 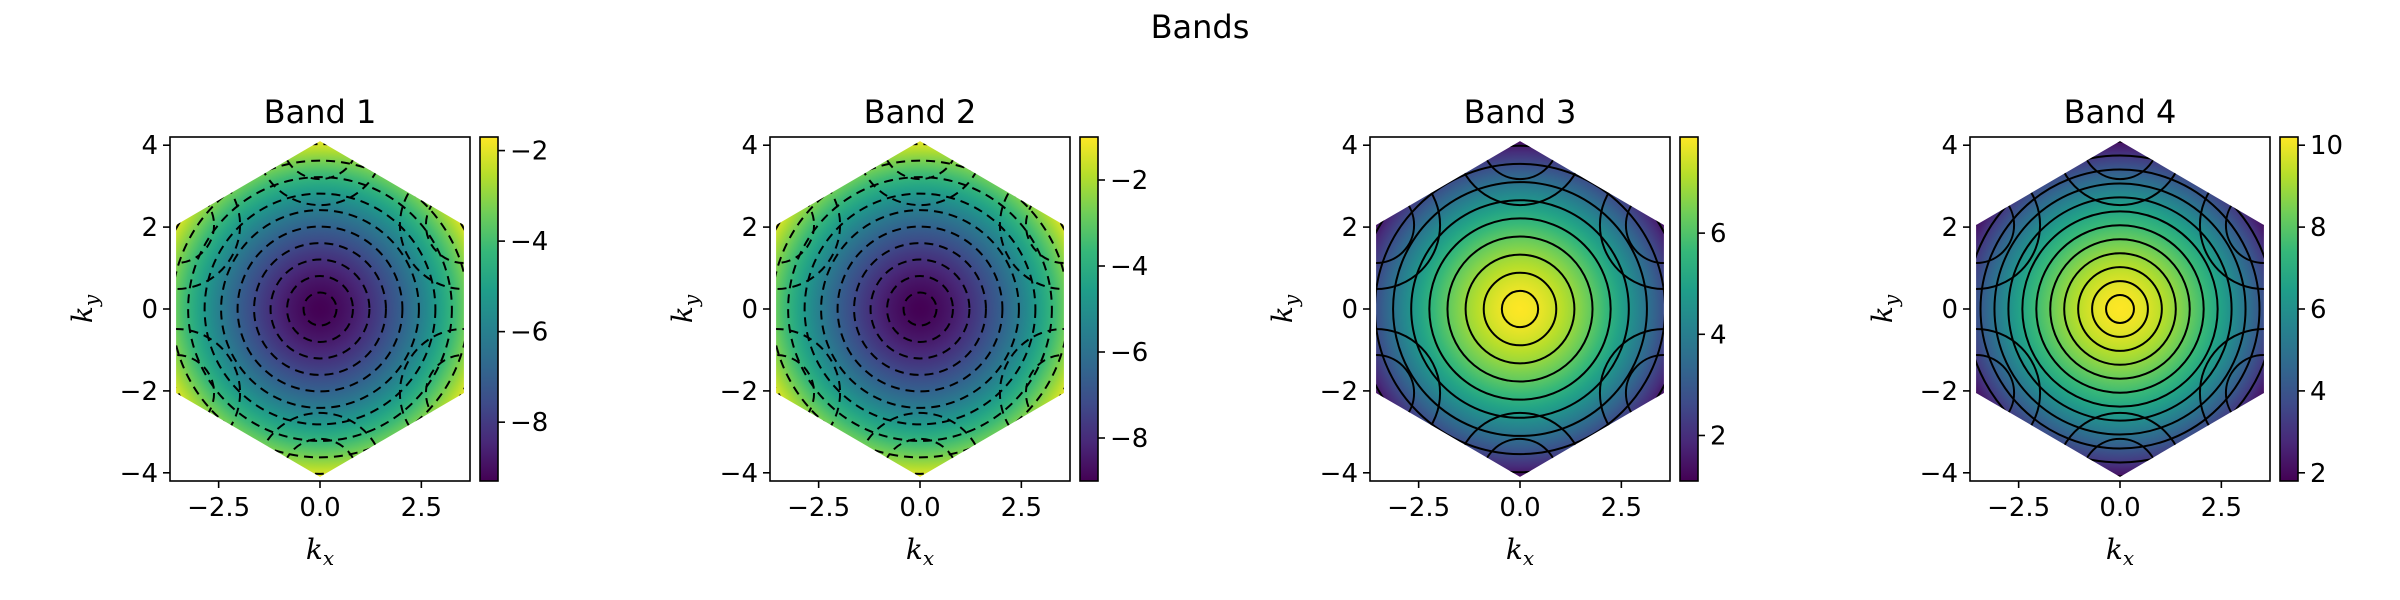 What do you see at coordinates (2318, 228) in the screenshot?
I see `colorbar-tick-label: 8` at bounding box center [2318, 228].